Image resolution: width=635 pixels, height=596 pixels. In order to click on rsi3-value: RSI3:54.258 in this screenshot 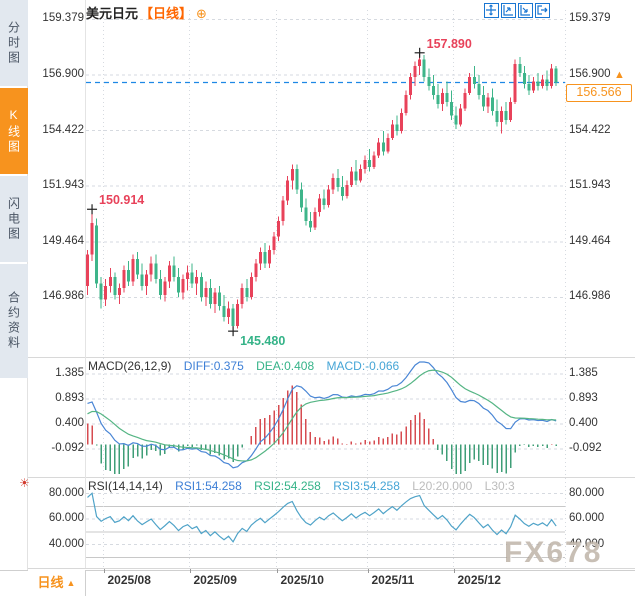, I will do `click(366, 486)`.